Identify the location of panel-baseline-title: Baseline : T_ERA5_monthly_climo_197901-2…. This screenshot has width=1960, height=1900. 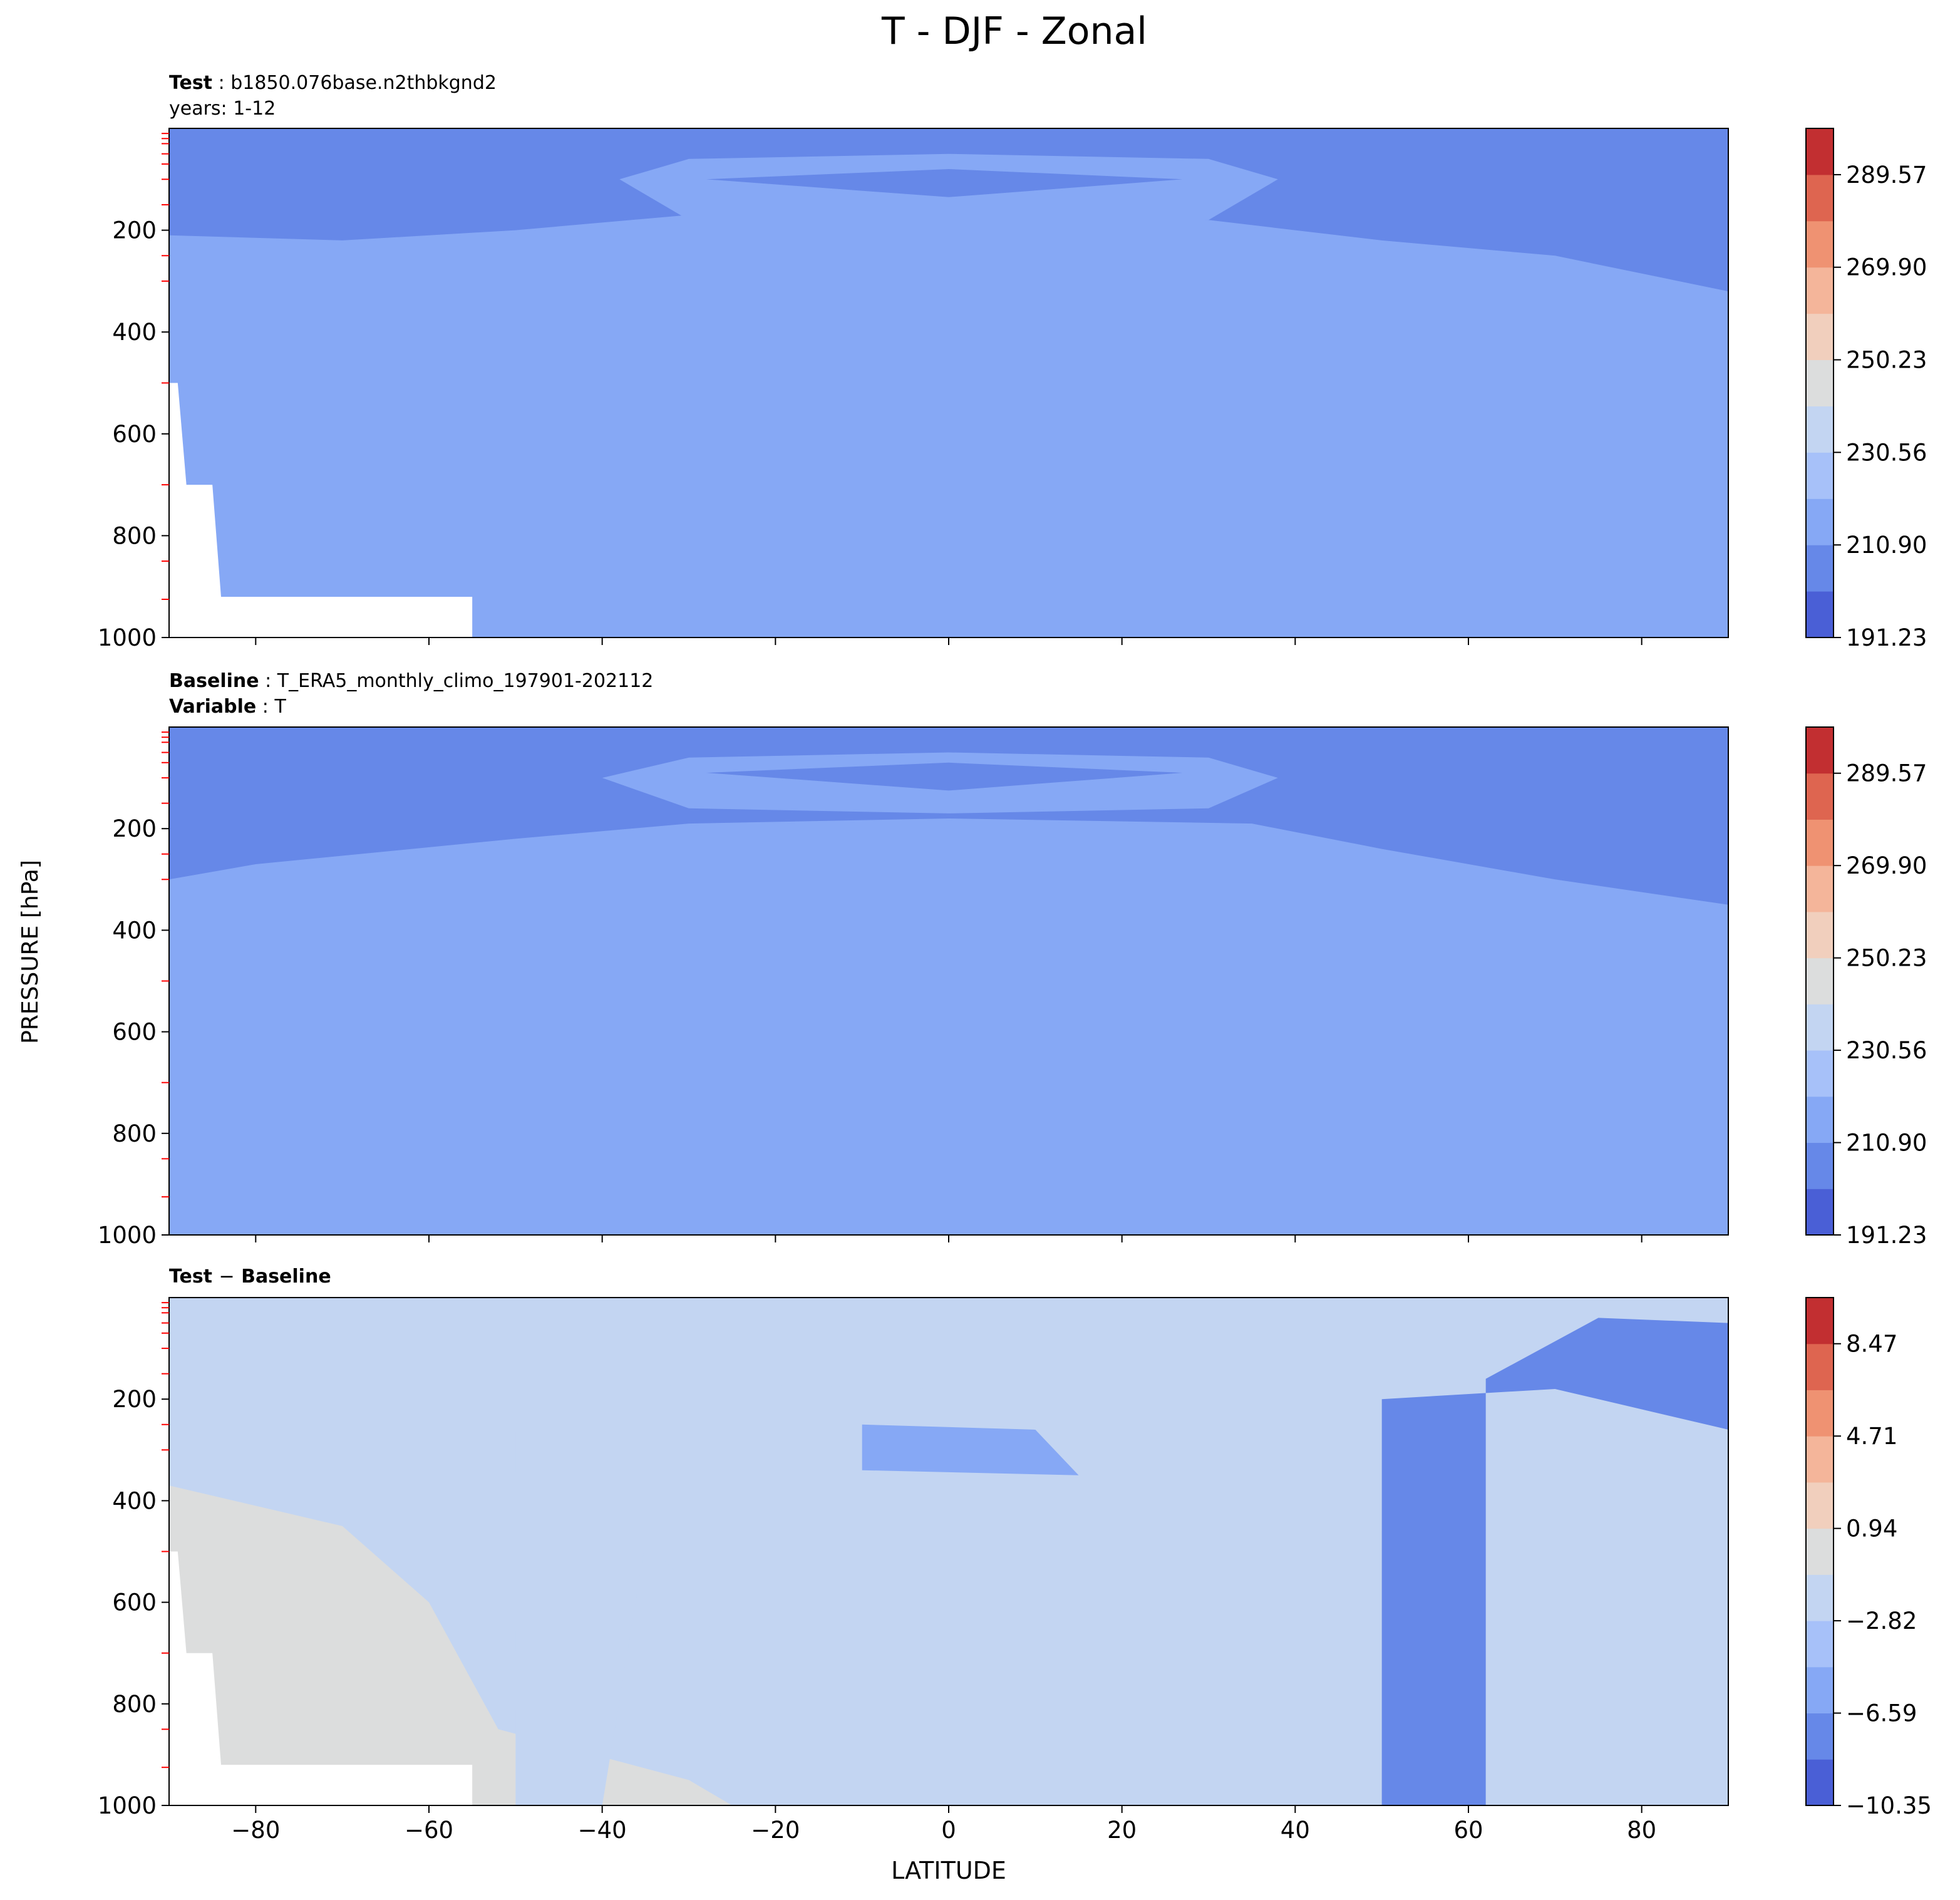
(411, 681).